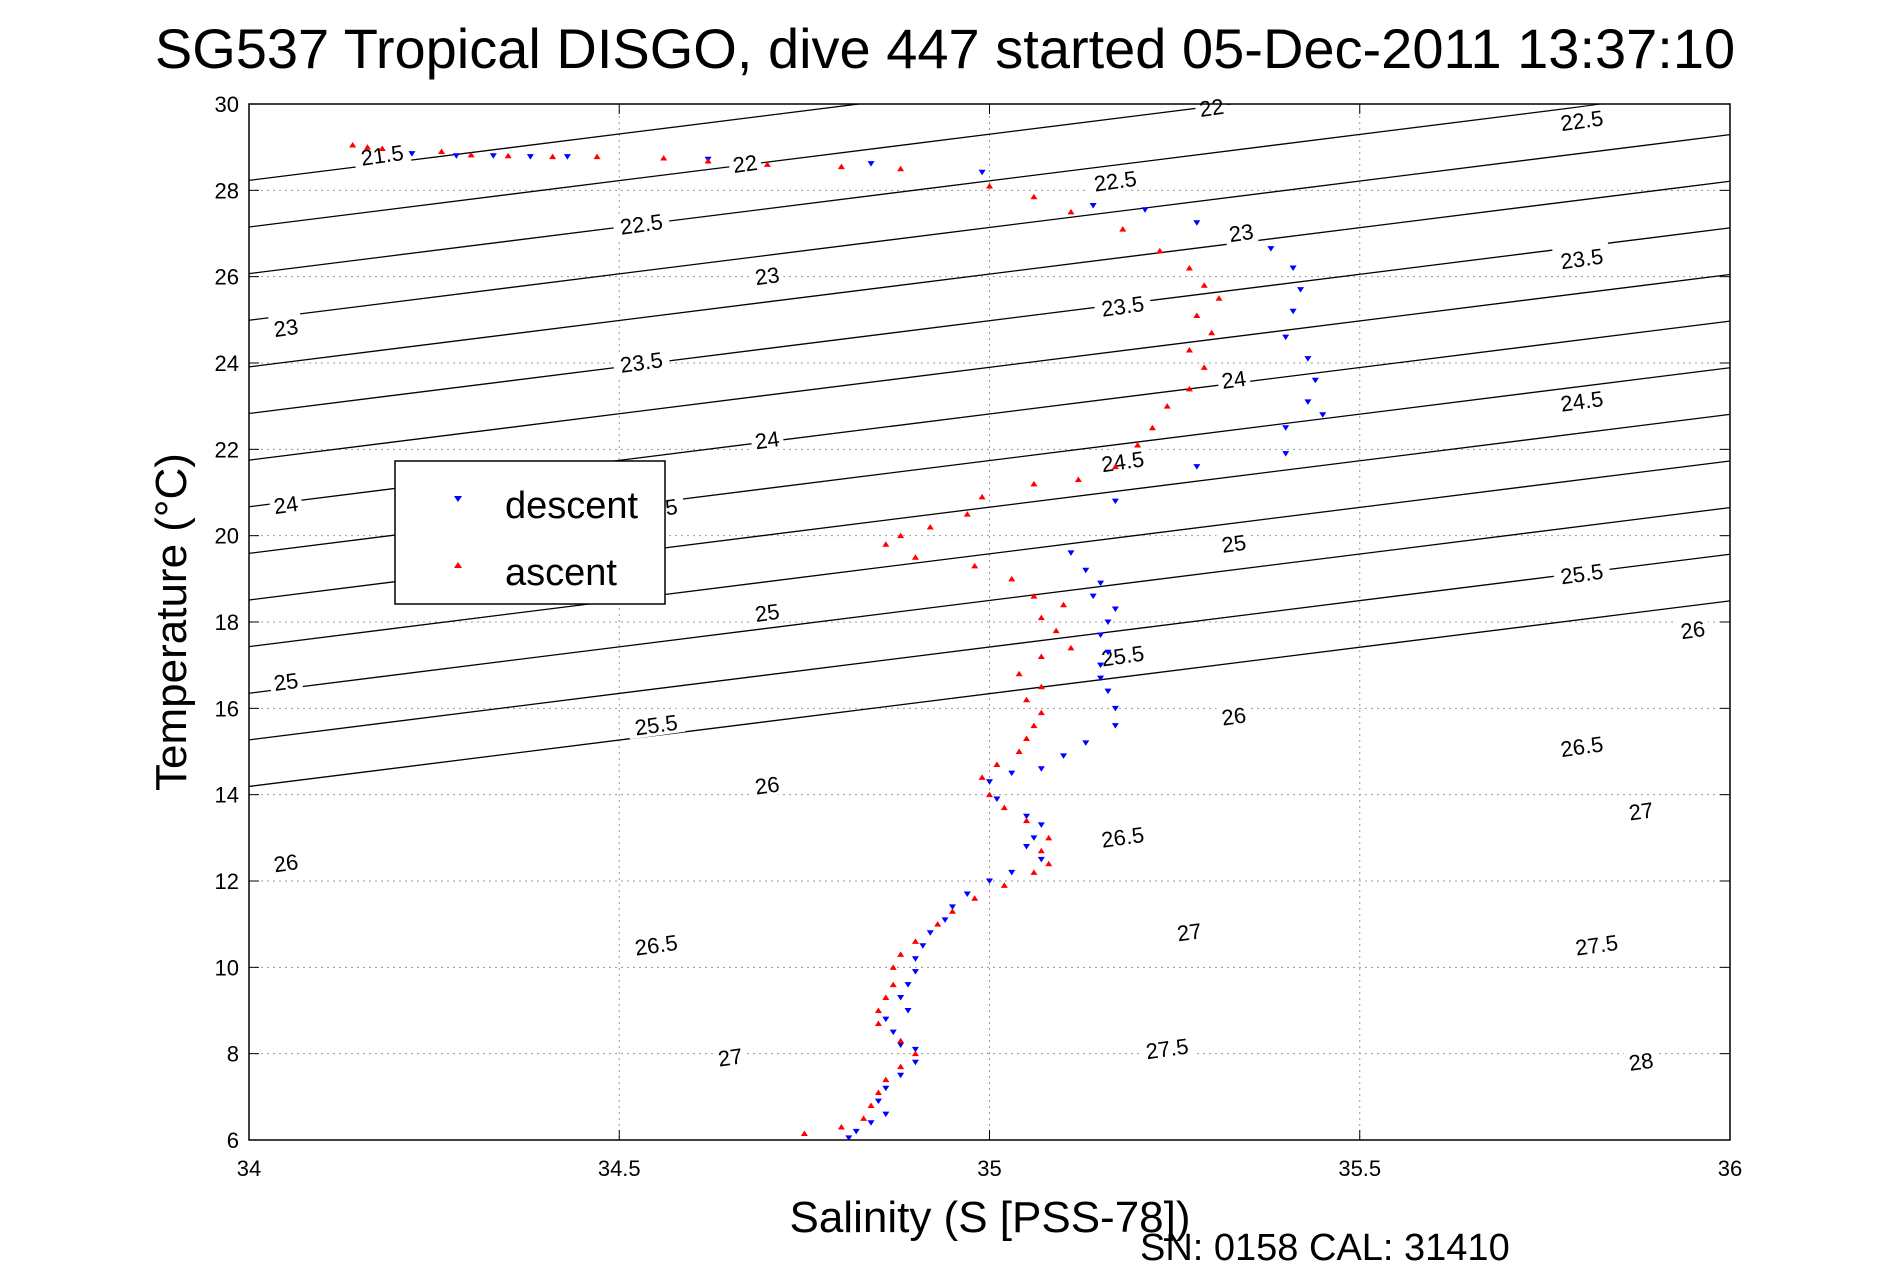  Describe the element at coordinates (227, 795) in the screenshot. I see `y-tick-label: 14` at that location.